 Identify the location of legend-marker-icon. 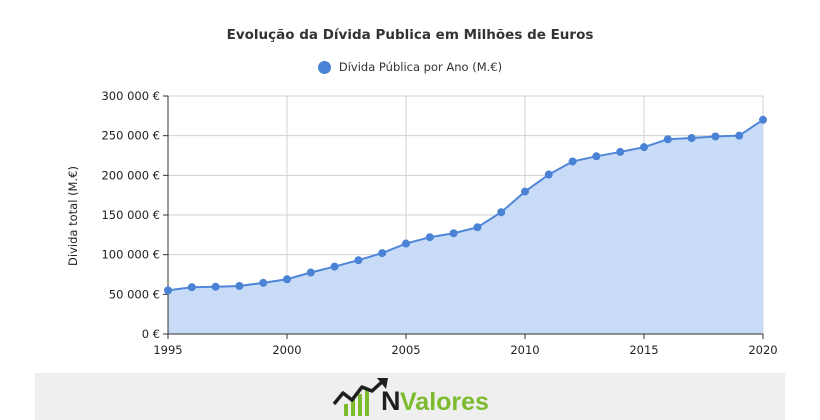
(324, 67).